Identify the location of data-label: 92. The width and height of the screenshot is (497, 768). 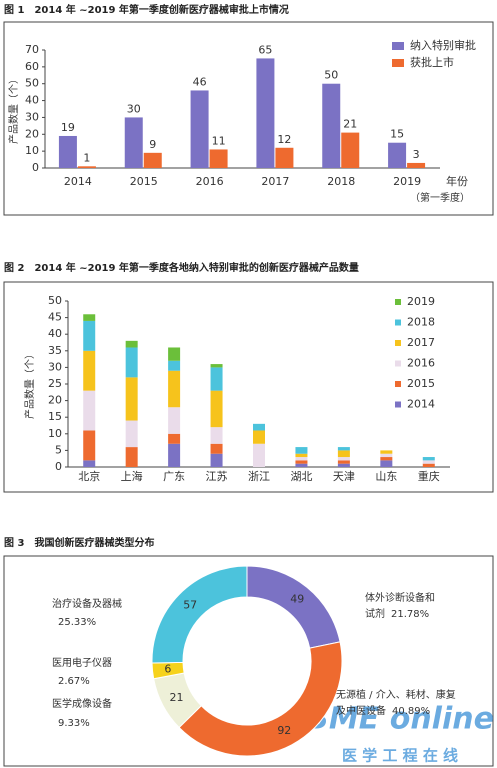
(284, 730).